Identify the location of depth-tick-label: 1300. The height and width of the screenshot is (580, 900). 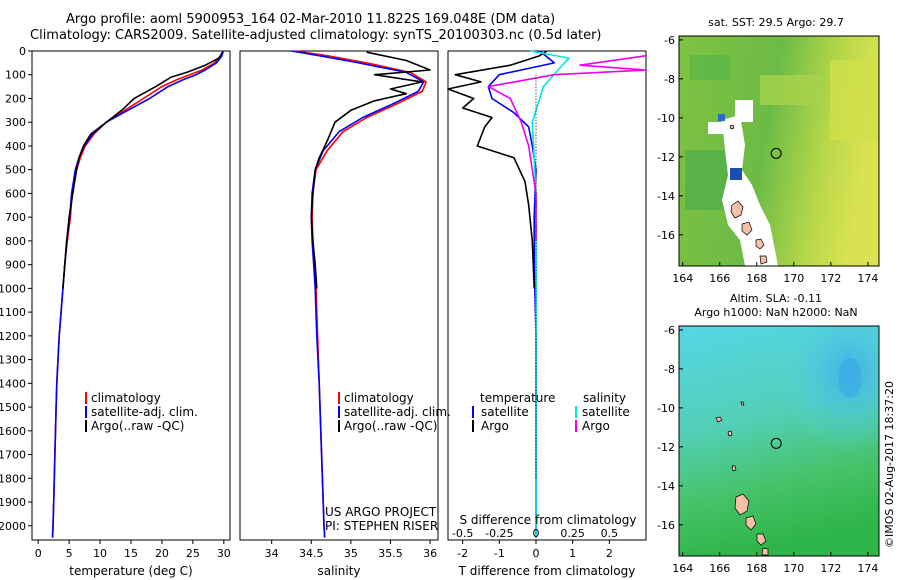
(13, 360).